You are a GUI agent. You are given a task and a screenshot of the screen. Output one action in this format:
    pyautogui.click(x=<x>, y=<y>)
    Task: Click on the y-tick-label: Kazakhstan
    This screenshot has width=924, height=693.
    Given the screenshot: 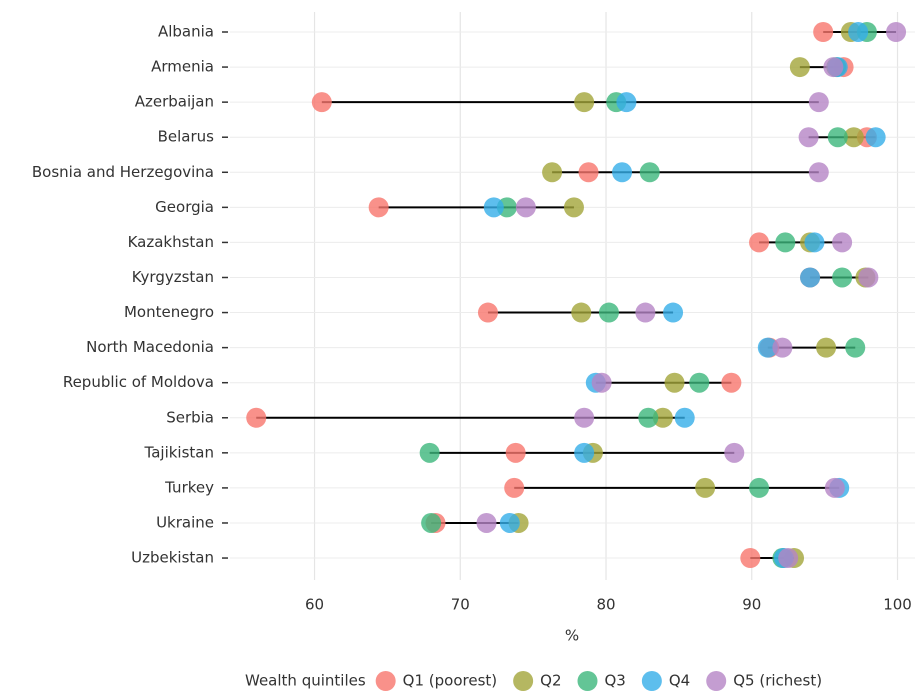 What is the action you would take?
    pyautogui.click(x=171, y=242)
    